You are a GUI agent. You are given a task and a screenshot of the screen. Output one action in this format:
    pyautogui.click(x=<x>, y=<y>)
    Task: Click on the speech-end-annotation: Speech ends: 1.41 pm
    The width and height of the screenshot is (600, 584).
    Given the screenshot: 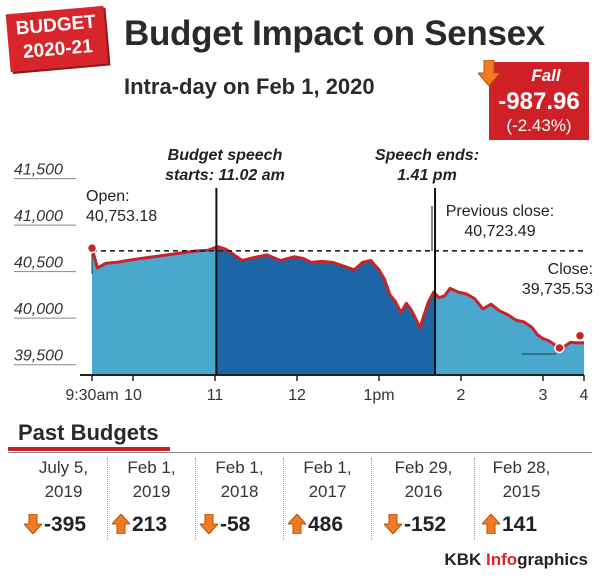 What is the action you would take?
    pyautogui.click(x=427, y=166)
    